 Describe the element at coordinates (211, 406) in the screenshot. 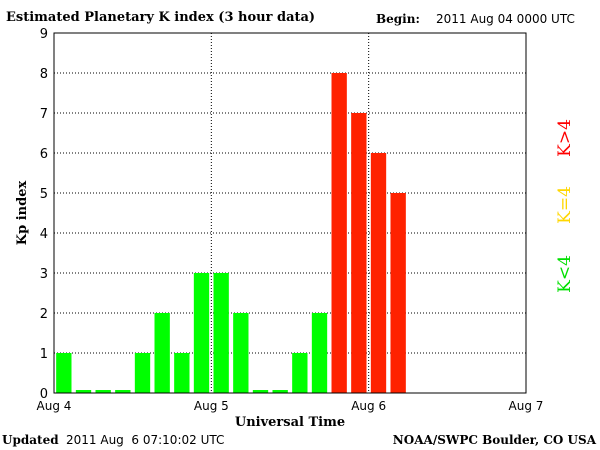

I see `x-tick-label: Aug 5` at that location.